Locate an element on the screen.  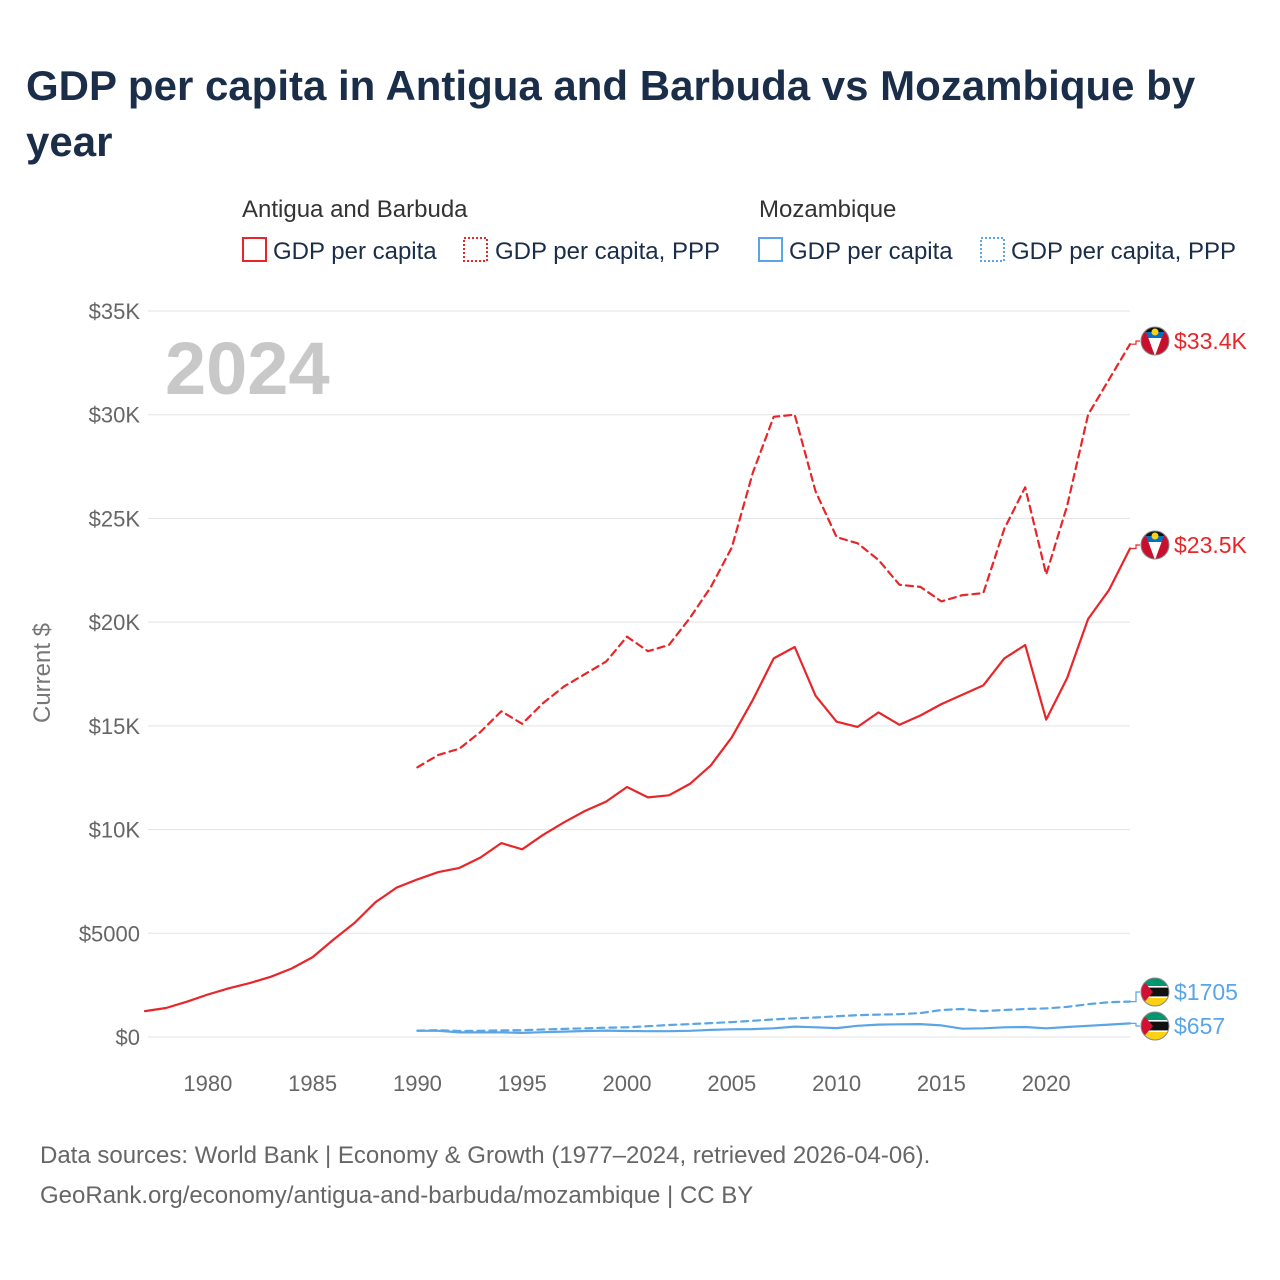
end-labels: $33.4K $23.5K $1705 $657 is located at coordinates (1189, 683).